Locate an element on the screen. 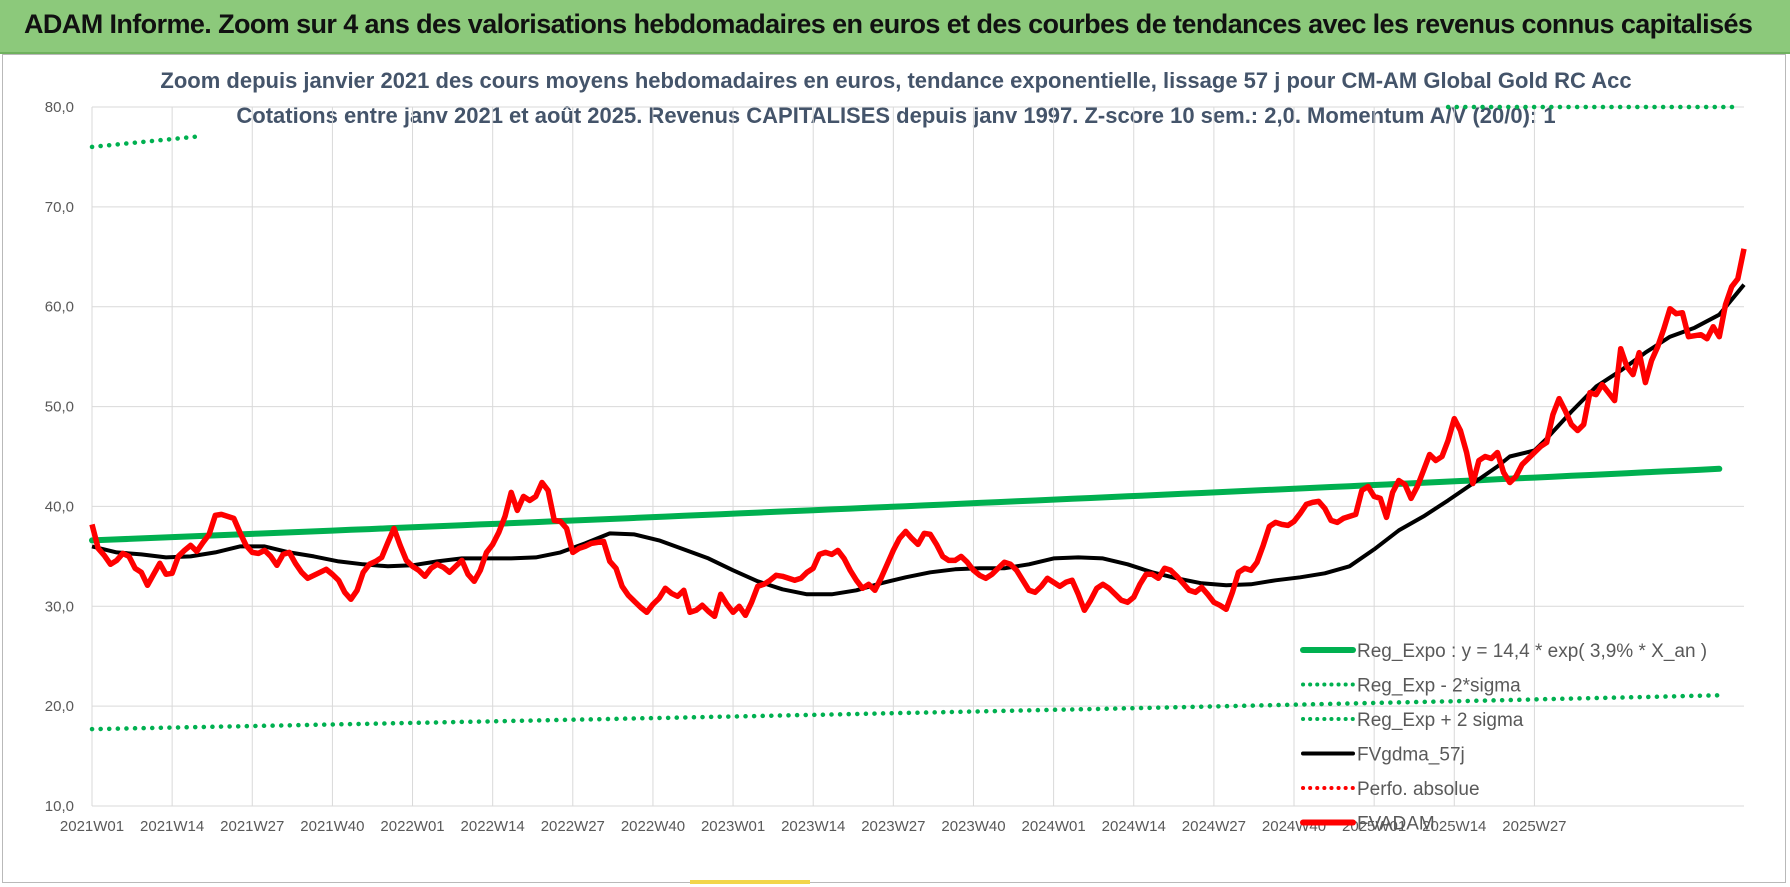 This screenshot has width=1790, height=887. x-tick-label: 2025W27 is located at coordinates (1534, 826).